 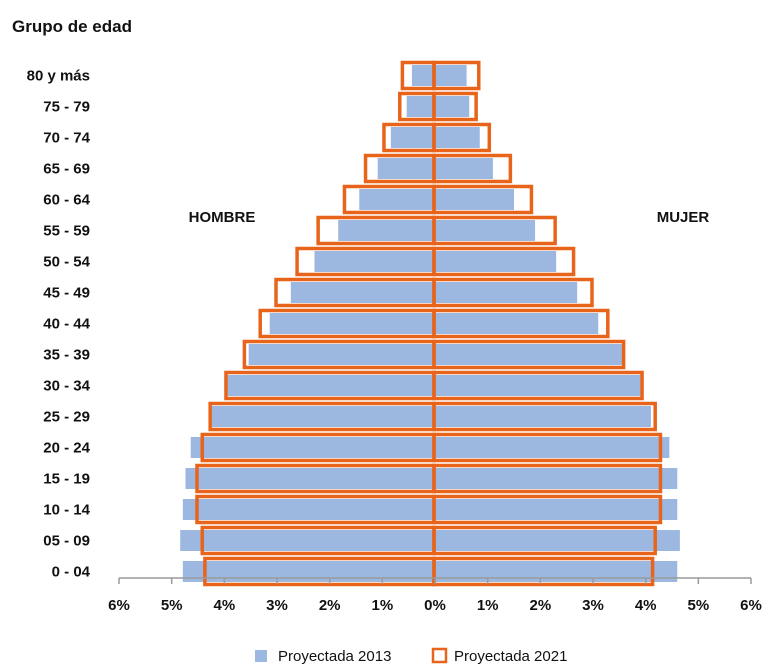 I want to click on category-label: 65 - 69, so click(x=66, y=169).